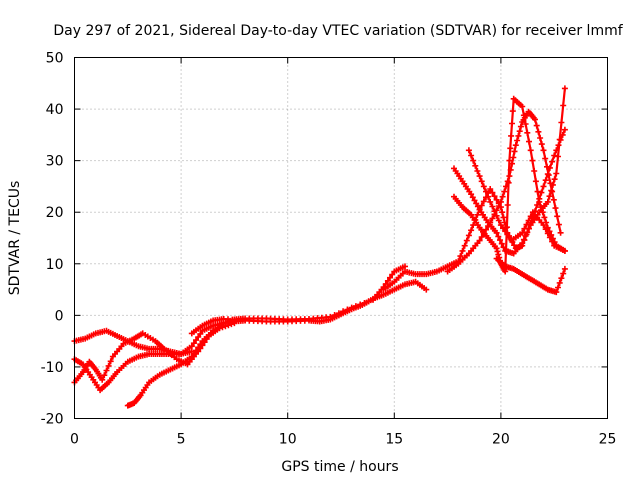 The height and width of the screenshot is (480, 640). I want to click on x-axis-label: GPS time / hours, so click(339, 467).